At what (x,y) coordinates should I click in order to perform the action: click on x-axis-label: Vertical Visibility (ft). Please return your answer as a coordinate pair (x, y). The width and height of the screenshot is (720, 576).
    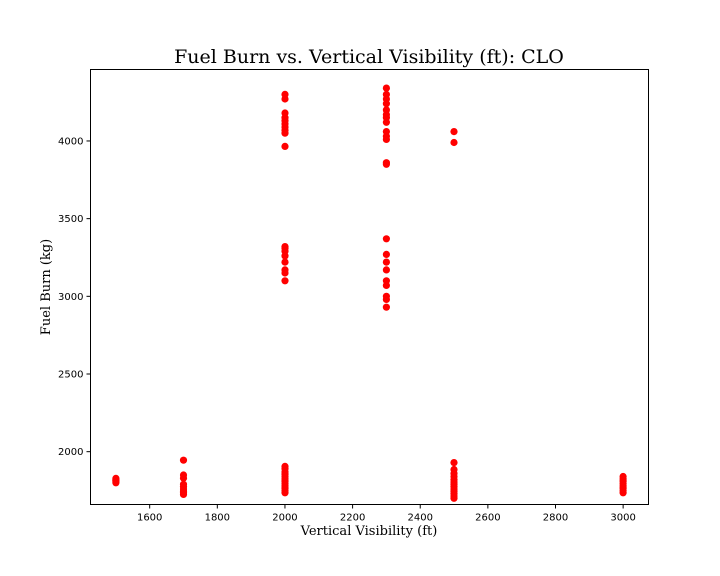
    Looking at the image, I should click on (369, 531).